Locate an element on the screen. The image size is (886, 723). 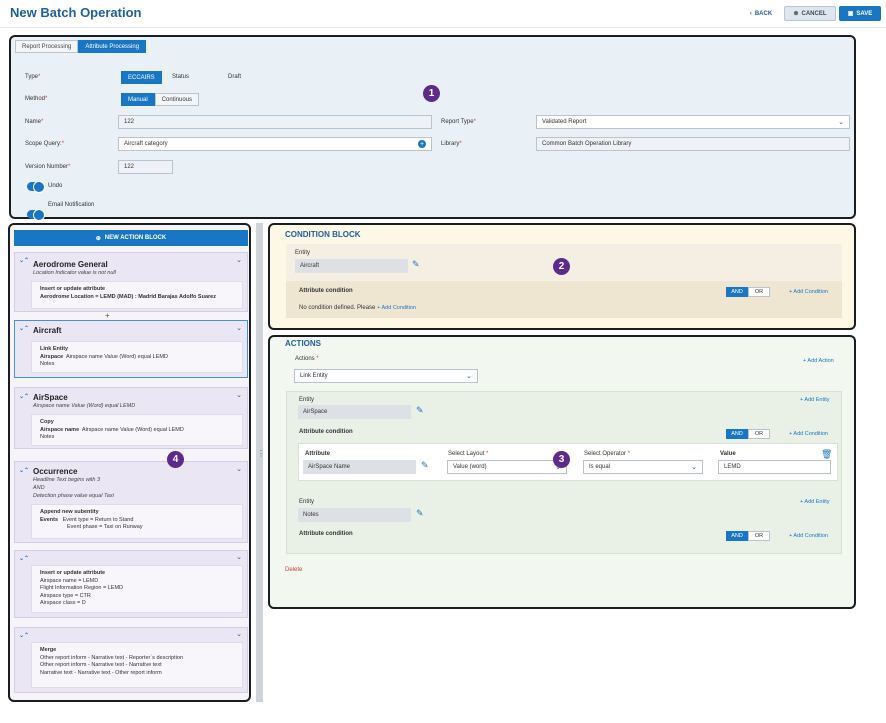
type-label: Type* is located at coordinates (33, 77).